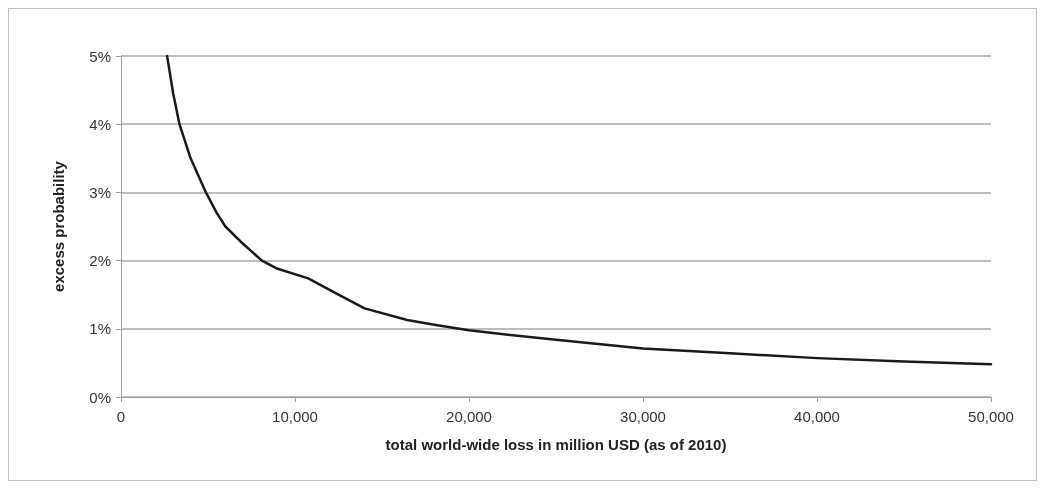  I want to click on x-tick-label: 30,000, so click(643, 416).